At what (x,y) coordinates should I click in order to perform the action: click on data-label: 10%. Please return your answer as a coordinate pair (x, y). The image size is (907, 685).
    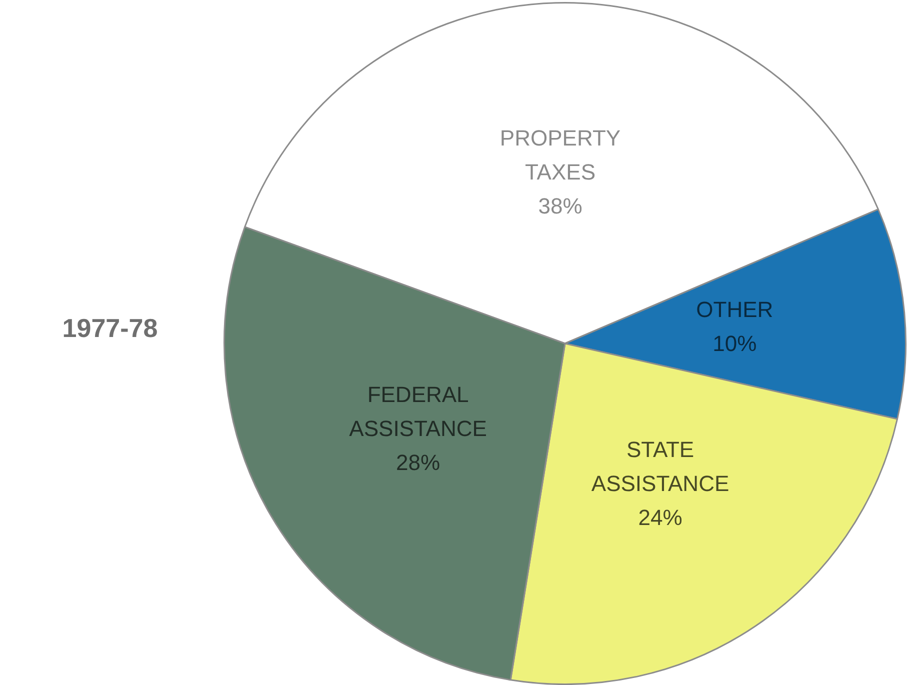
    Looking at the image, I should click on (734, 343).